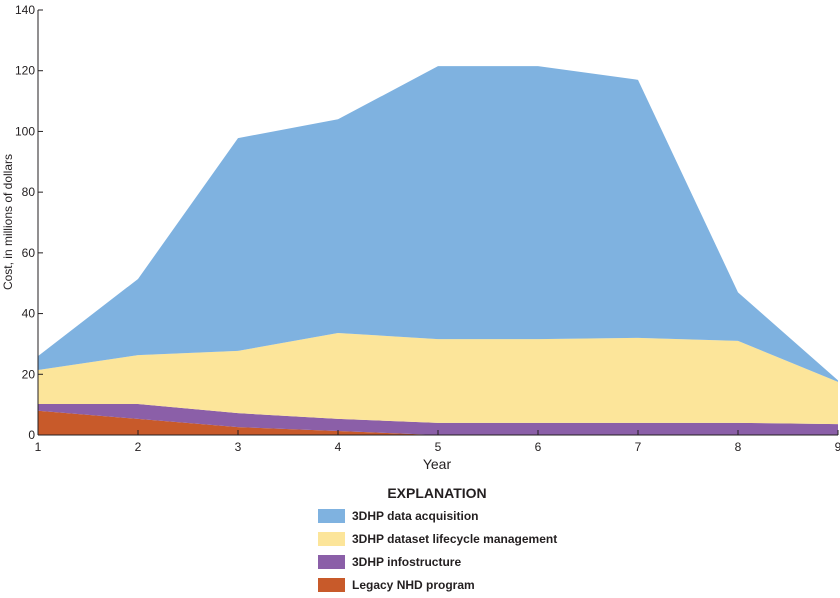 Image resolution: width=840 pixels, height=598 pixels. Describe the element at coordinates (138, 447) in the screenshot. I see `x-tick-label: 2` at that location.